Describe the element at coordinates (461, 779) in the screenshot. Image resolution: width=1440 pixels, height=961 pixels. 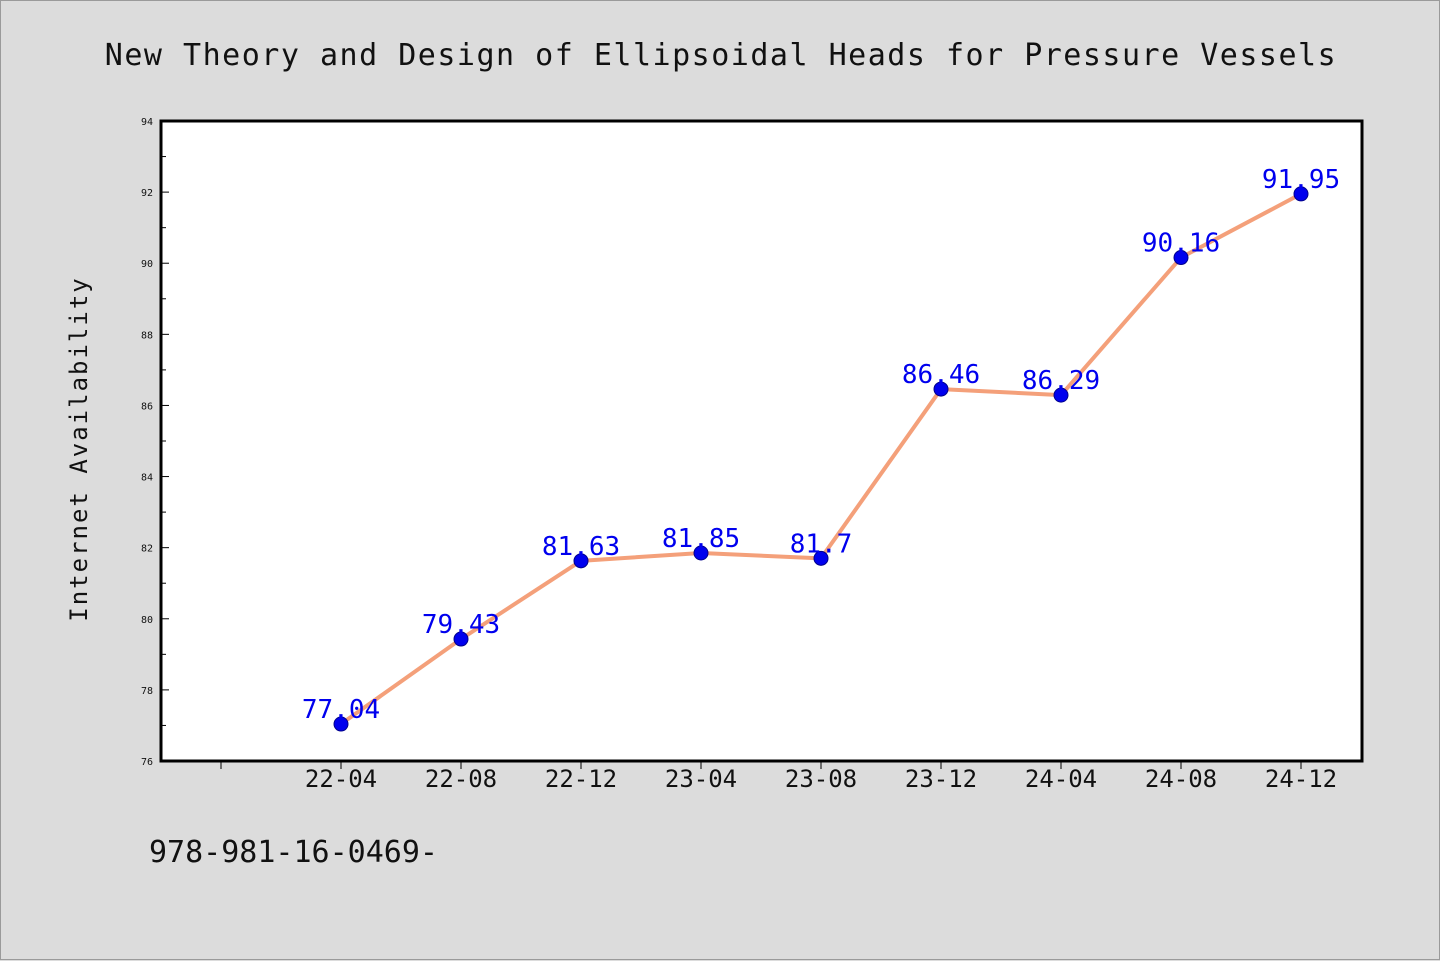
I see `x-tick-label: 22-08` at that location.